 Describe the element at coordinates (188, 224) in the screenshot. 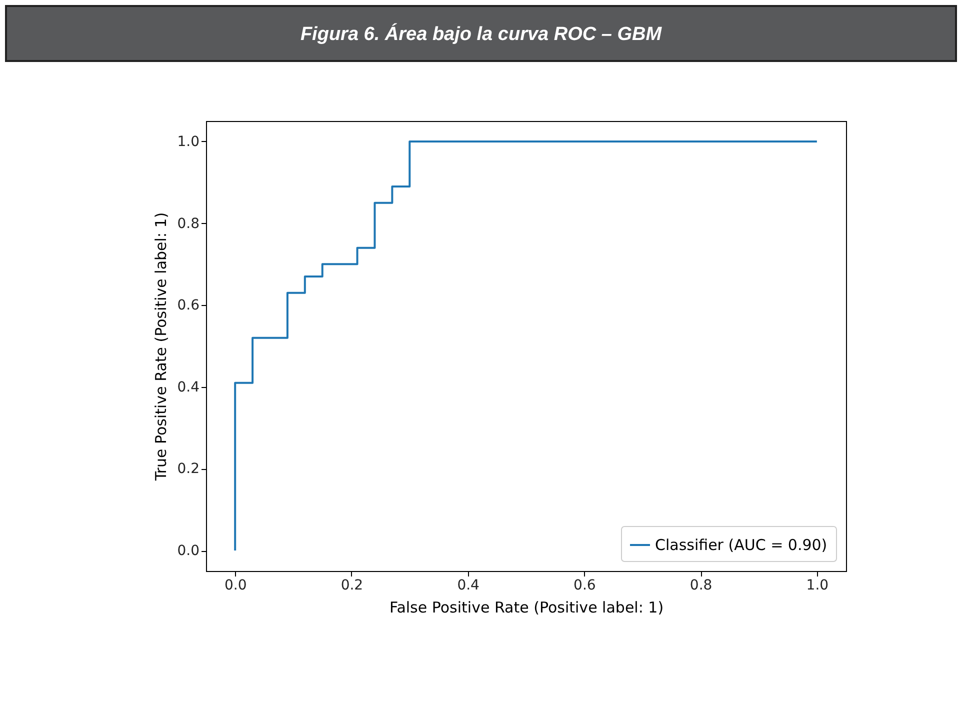

I see `y-tick-label: 0.8` at that location.